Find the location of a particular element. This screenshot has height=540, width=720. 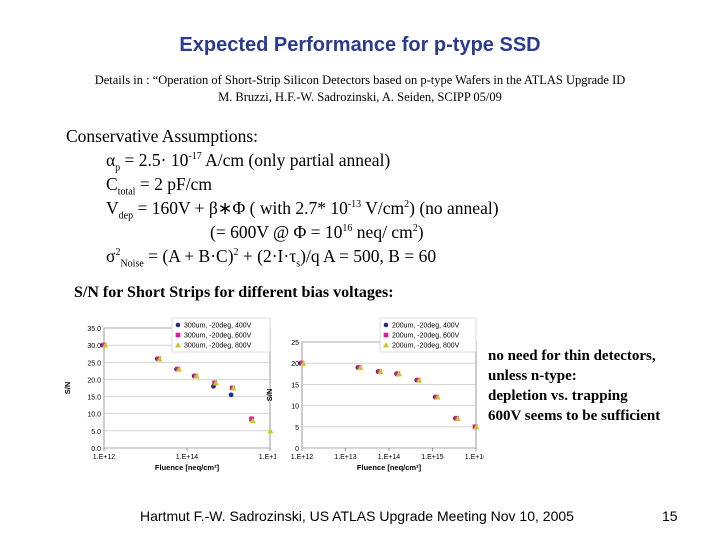

alpha-text-2: A/cm (only partial anneal) is located at coordinates (296, 160).